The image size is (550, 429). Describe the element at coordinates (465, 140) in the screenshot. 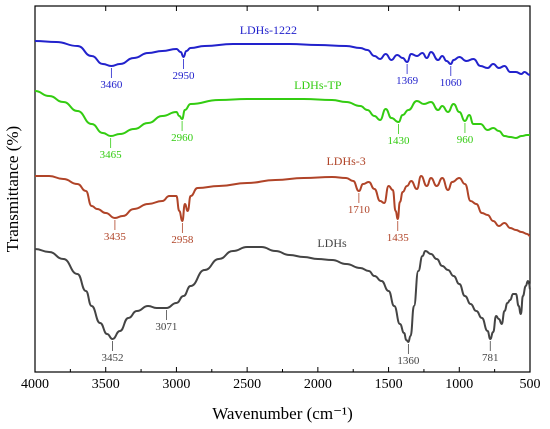

I see `peak-label: 960` at that location.